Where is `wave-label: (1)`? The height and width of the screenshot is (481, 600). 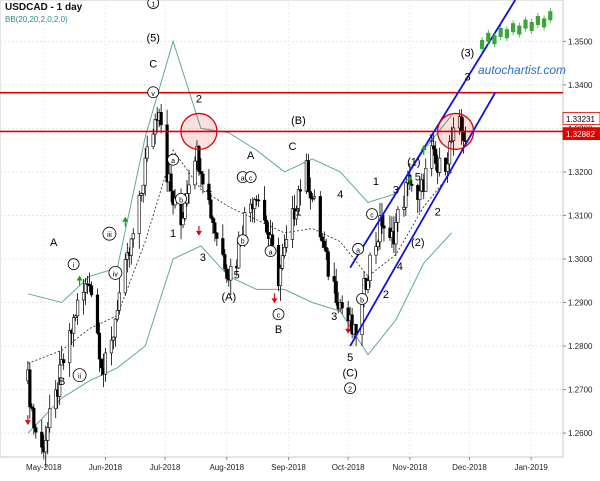 wave-label: (1) is located at coordinates (413, 162).